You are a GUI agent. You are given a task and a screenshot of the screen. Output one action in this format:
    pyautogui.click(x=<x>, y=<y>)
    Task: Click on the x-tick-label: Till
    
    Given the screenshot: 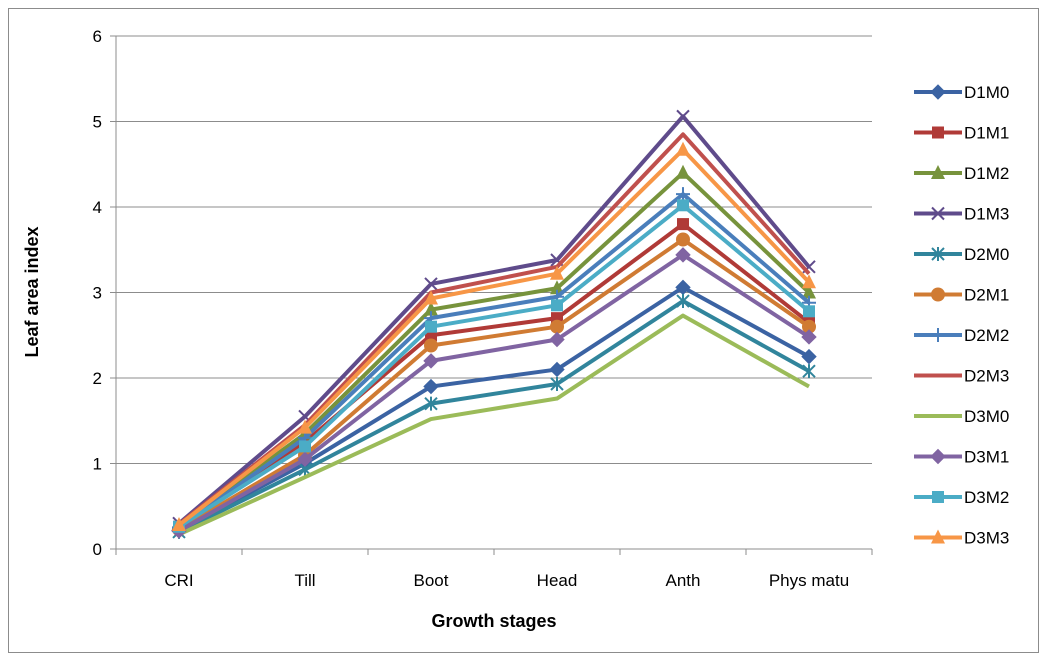 What is the action you would take?
    pyautogui.click(x=304, y=580)
    